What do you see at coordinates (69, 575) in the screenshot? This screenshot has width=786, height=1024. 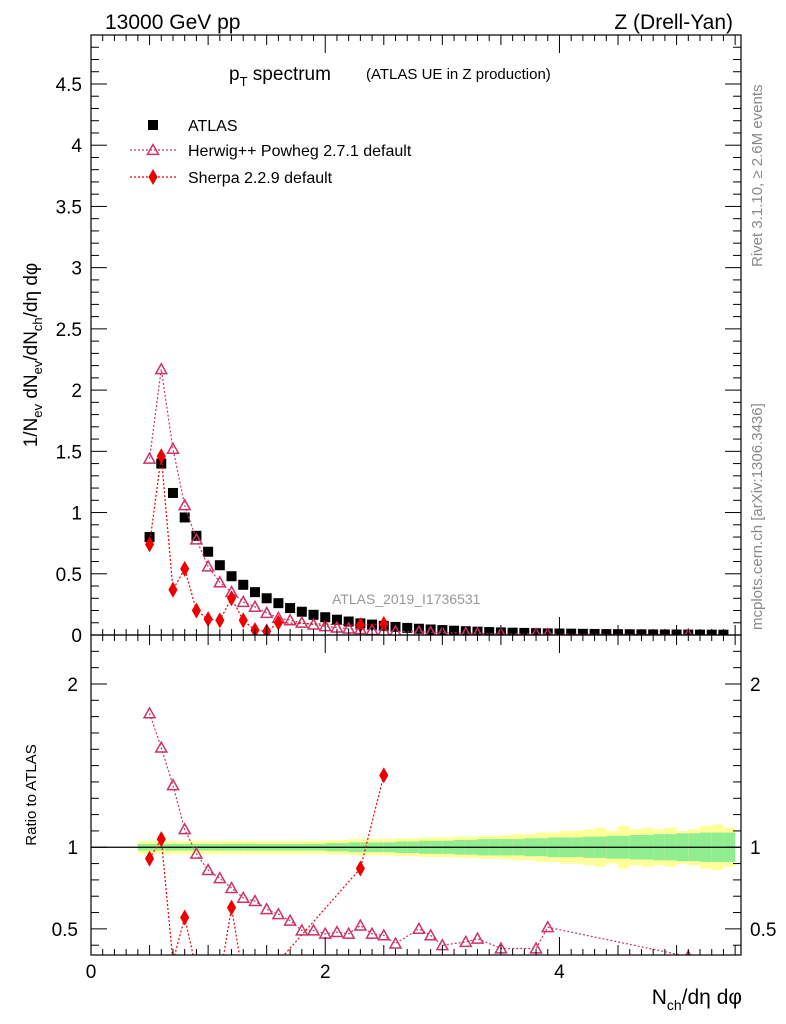 I see `y-tick-label: 0.5` at bounding box center [69, 575].